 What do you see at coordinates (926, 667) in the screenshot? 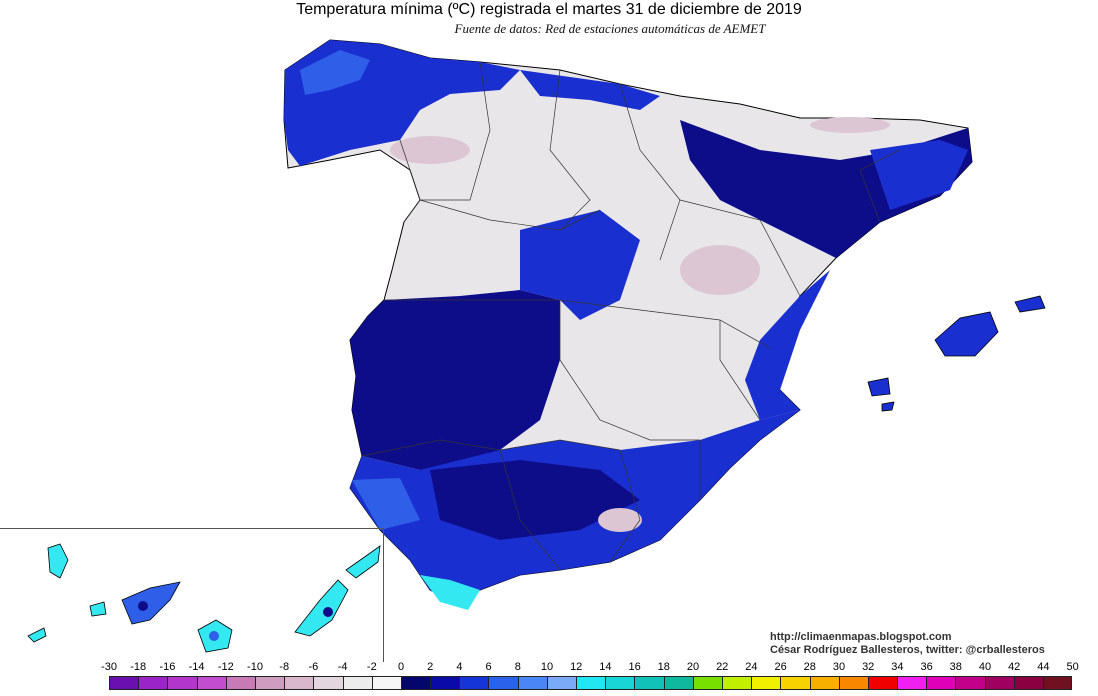
I see `legend-label: 36` at bounding box center [926, 667].